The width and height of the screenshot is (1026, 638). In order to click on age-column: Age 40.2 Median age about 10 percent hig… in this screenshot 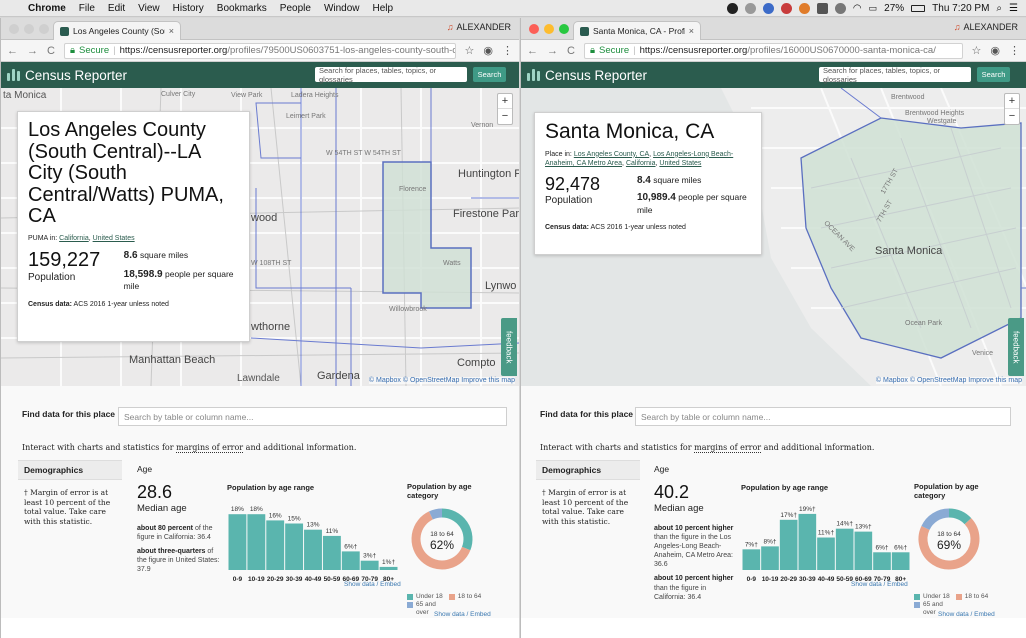, I will do `click(695, 533)`.